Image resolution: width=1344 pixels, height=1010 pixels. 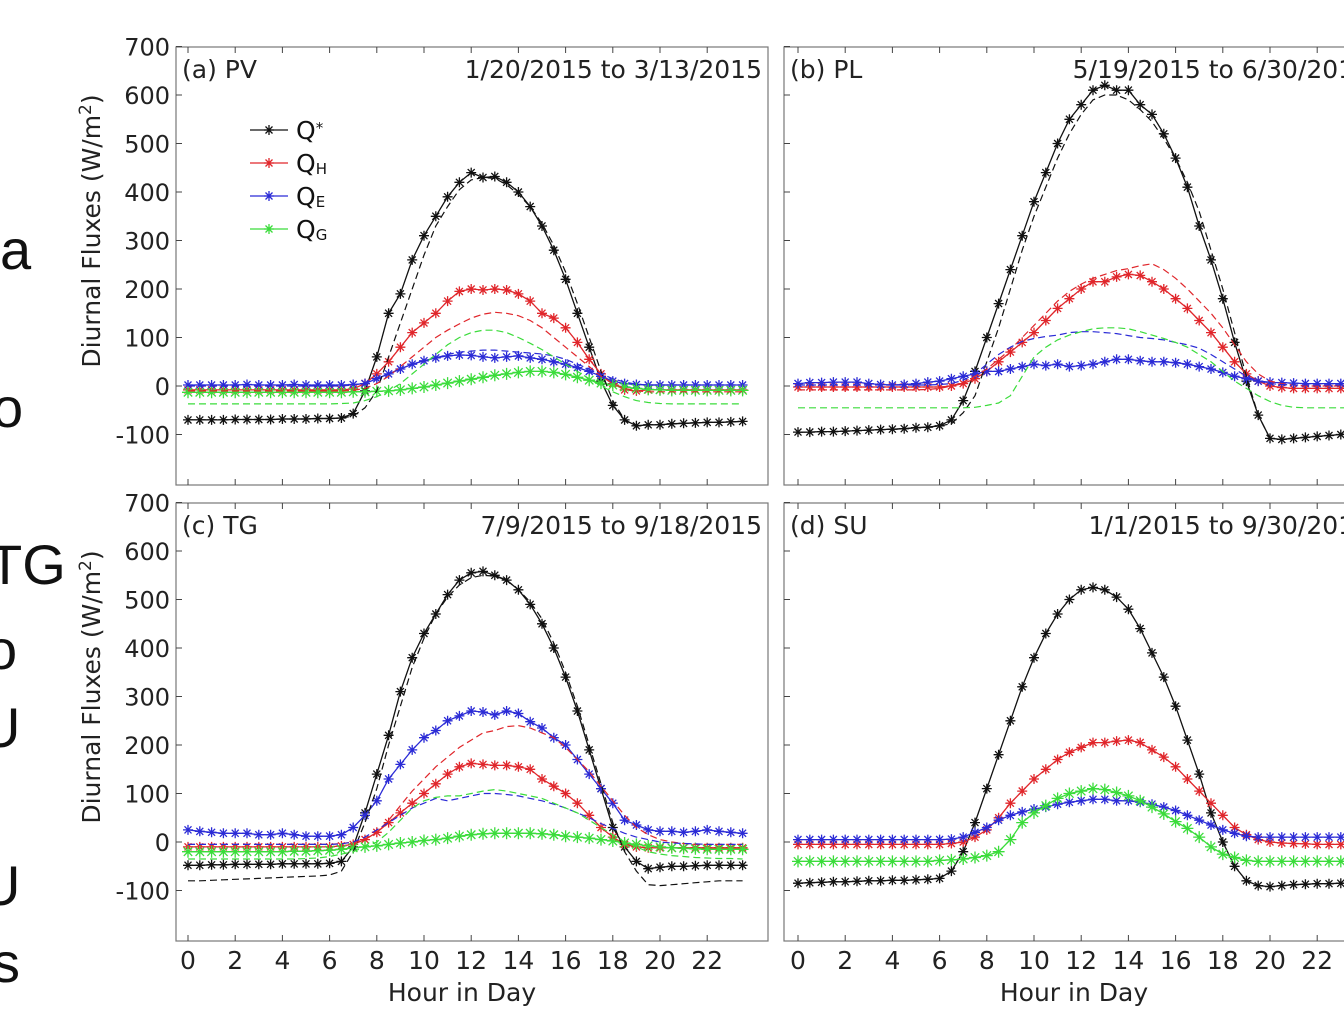 What do you see at coordinates (1071, 825) in the screenshot?
I see `series-line-qg` at bounding box center [1071, 825].